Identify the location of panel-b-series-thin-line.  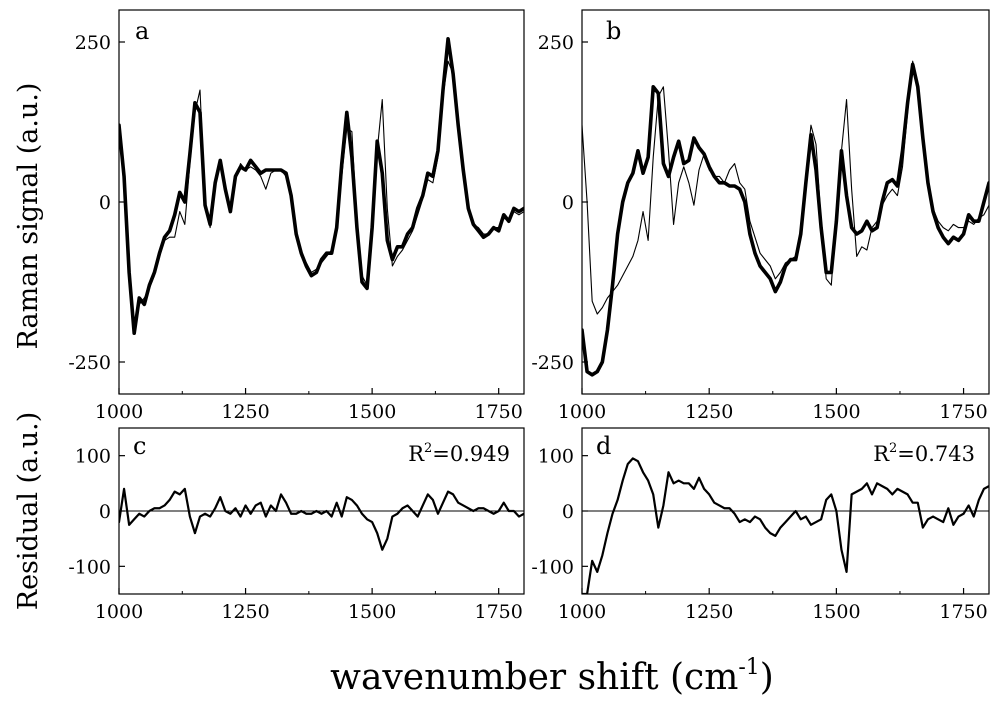
(785, 187).